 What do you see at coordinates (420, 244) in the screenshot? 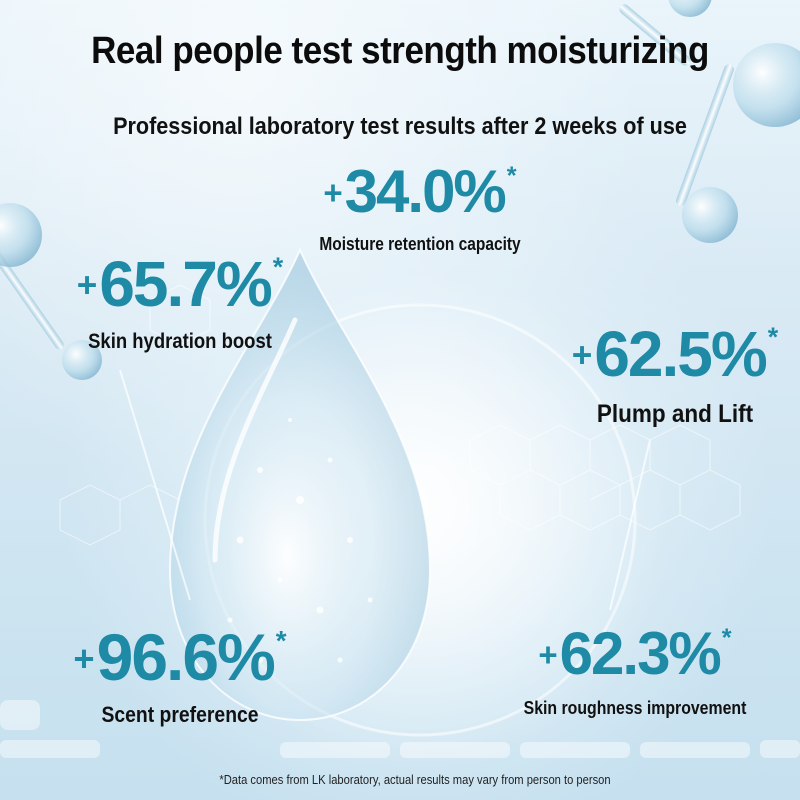
I see `stat-label: Moisture retention capacity` at bounding box center [420, 244].